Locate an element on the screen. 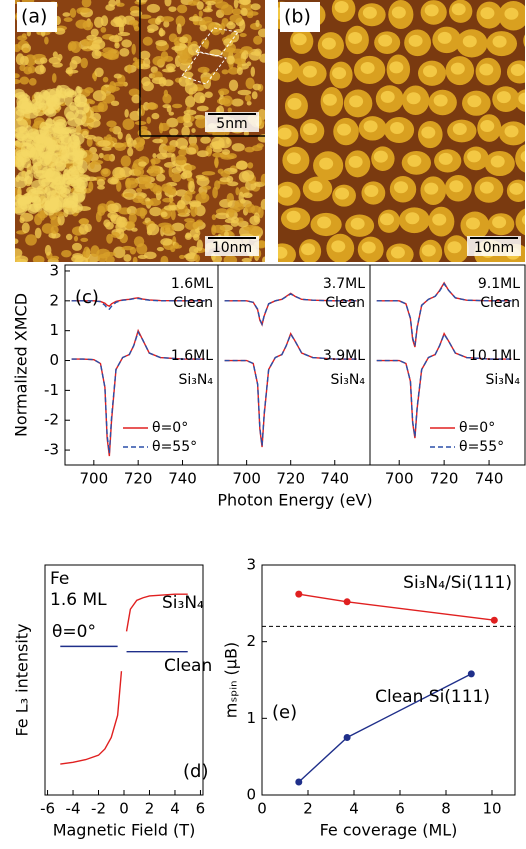 This screenshot has width=526, height=849. series-label: Clean Si(111) is located at coordinates (432, 697).